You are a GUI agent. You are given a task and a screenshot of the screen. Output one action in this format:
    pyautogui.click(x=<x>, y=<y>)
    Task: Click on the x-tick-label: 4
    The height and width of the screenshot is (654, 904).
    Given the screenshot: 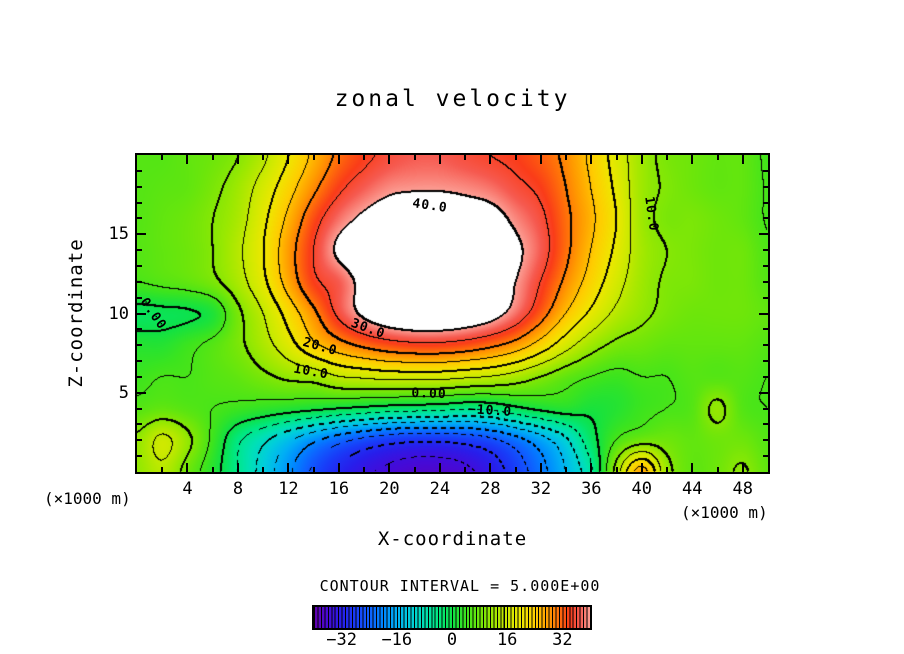 What is the action you would take?
    pyautogui.click(x=187, y=489)
    